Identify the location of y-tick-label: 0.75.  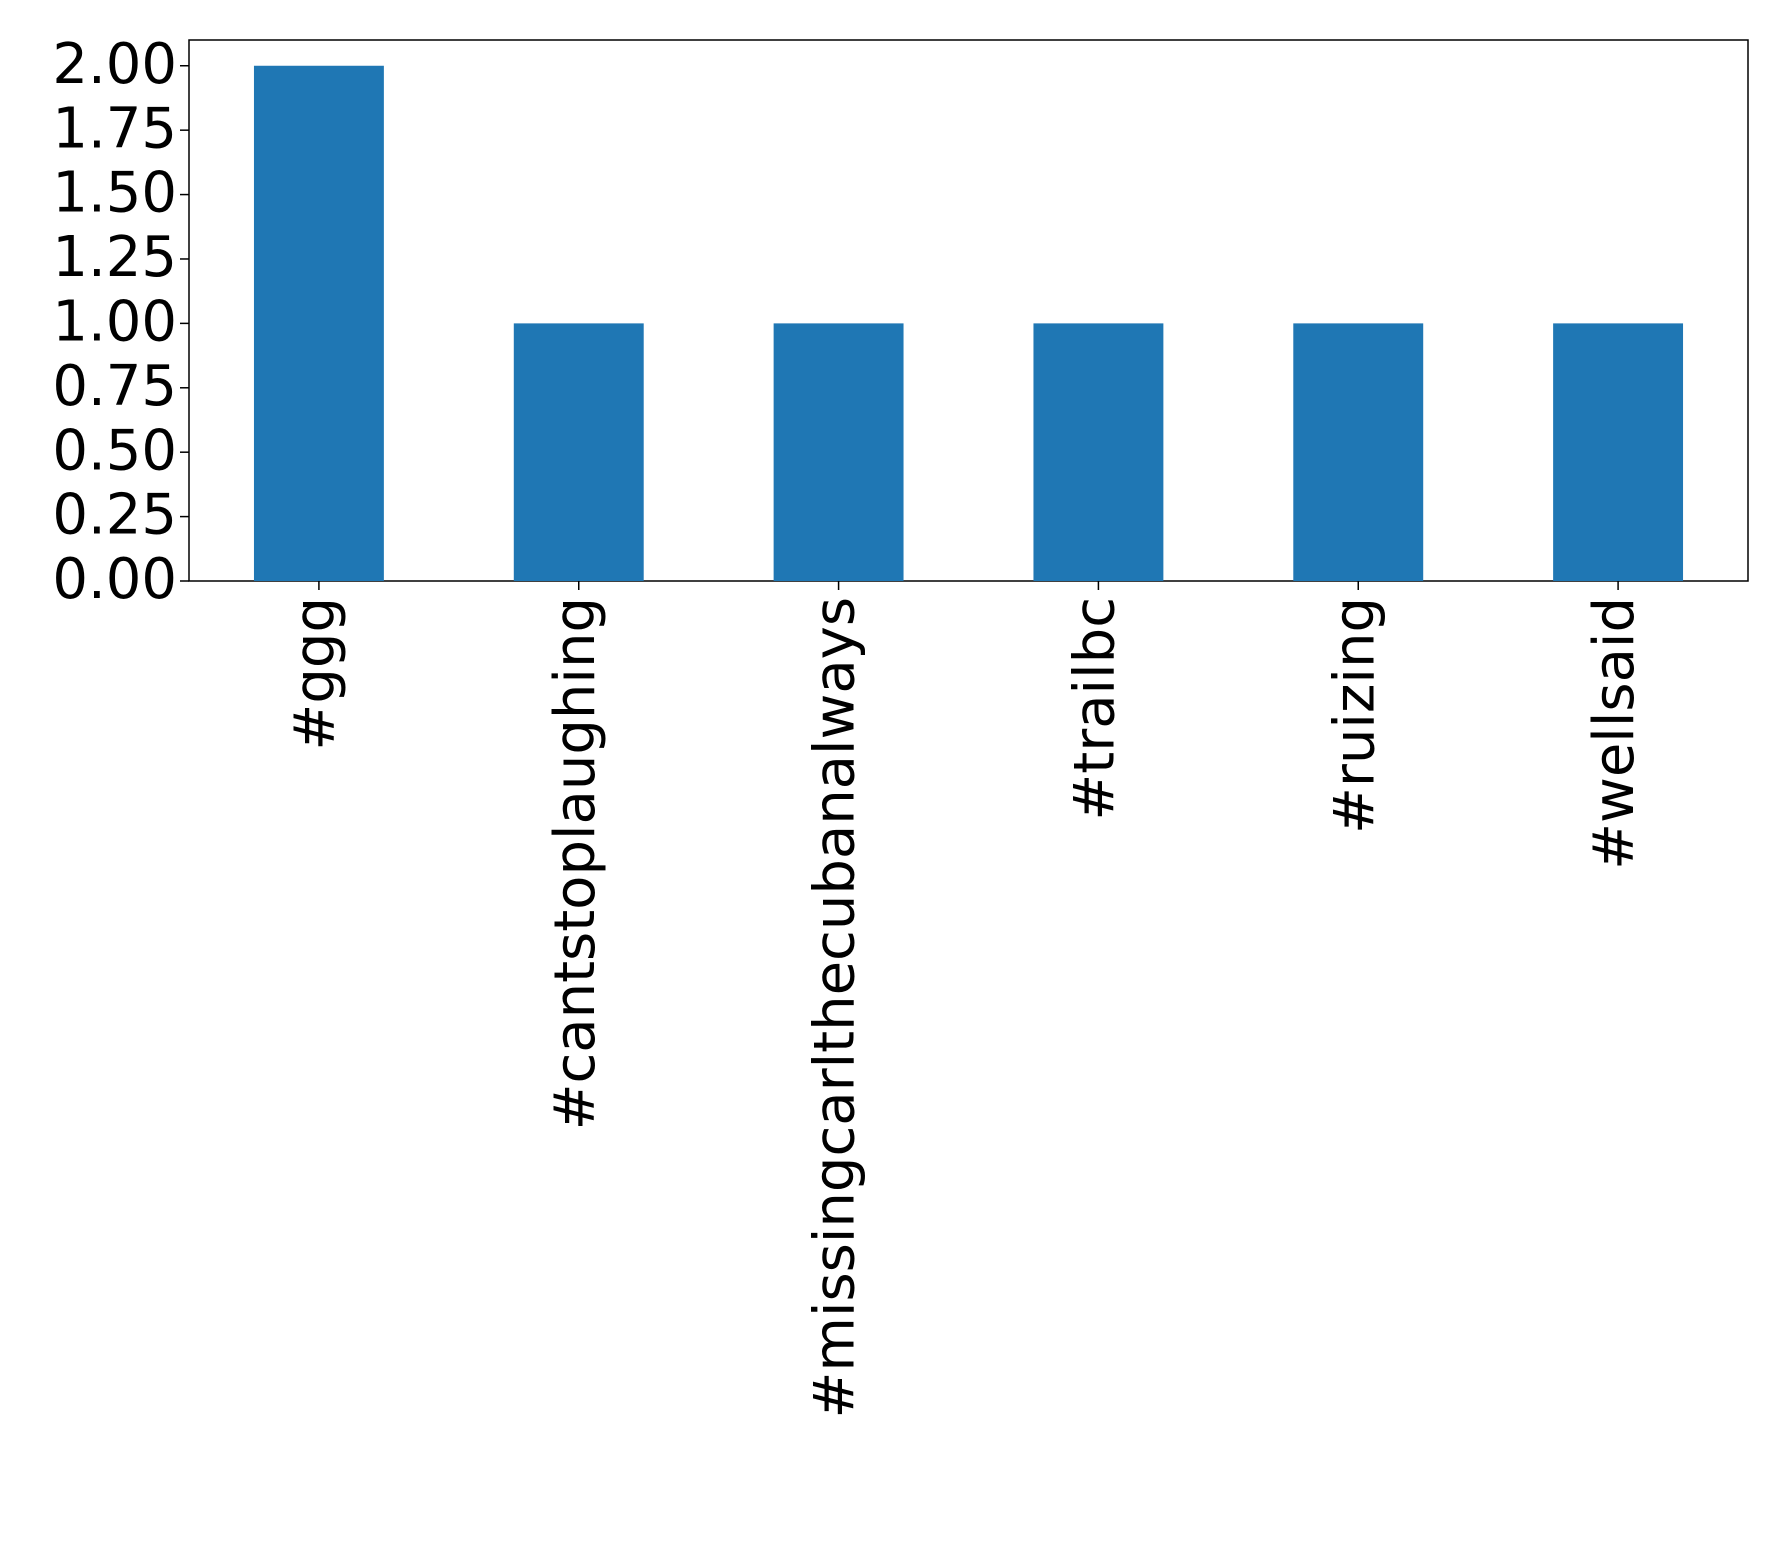
(114, 386).